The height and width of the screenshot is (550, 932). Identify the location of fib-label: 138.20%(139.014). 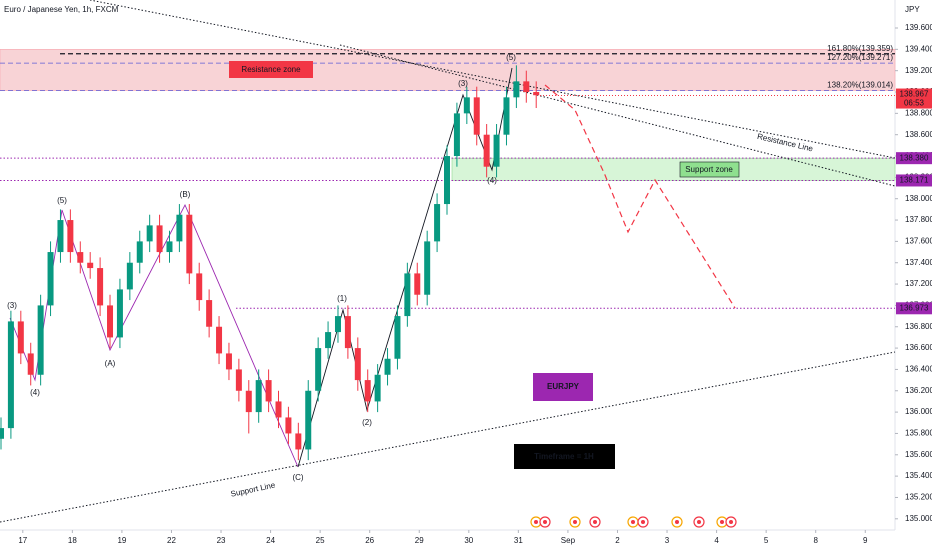
(860, 85).